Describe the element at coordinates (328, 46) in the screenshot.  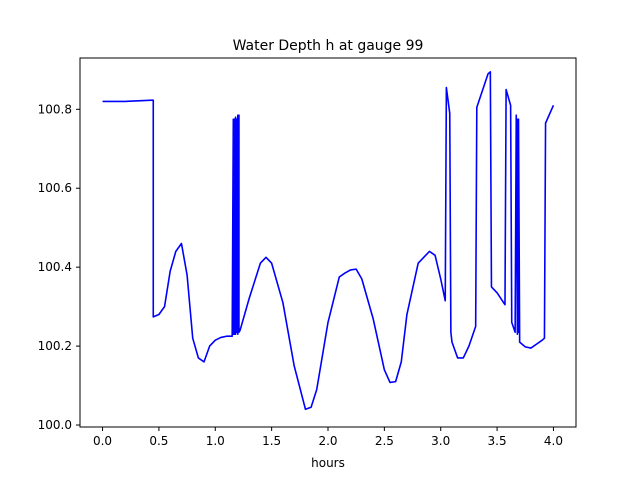
I see `chart-title: Water Depth h at gauge 99` at that location.